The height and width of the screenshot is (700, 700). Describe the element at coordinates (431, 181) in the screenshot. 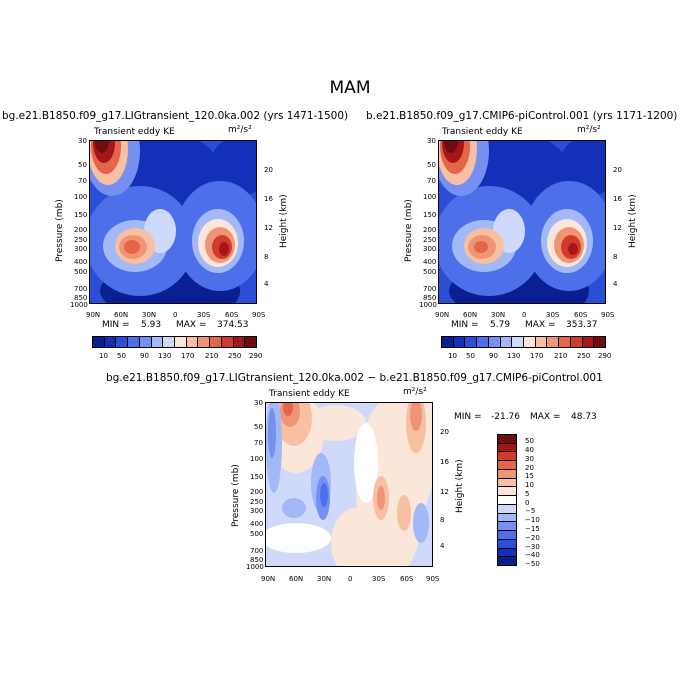

I see `panel2-ptick: 70` at that location.